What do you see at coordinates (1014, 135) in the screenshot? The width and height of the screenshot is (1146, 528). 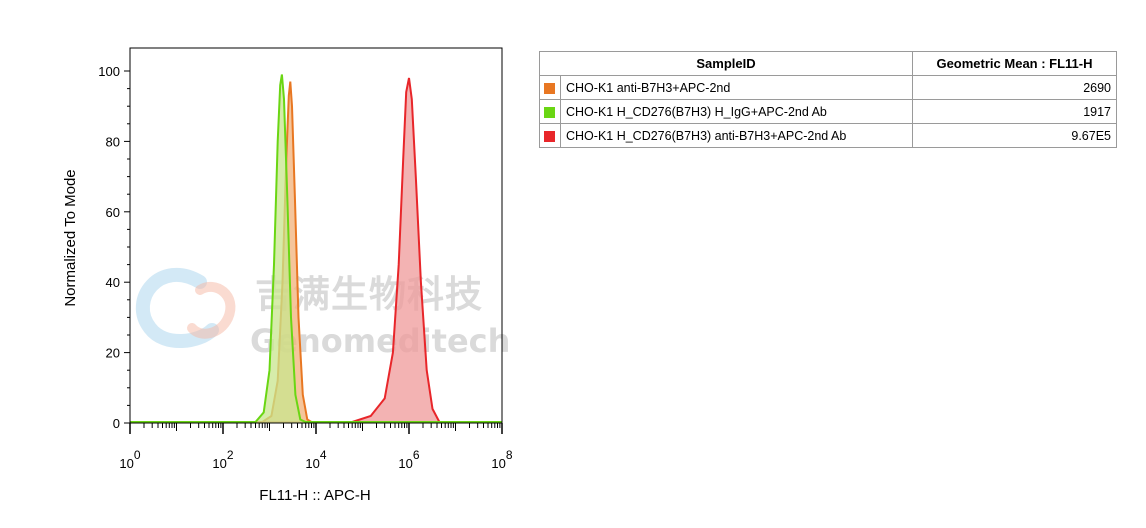 I see `geometric-mean-value: 9.67E5` at bounding box center [1014, 135].